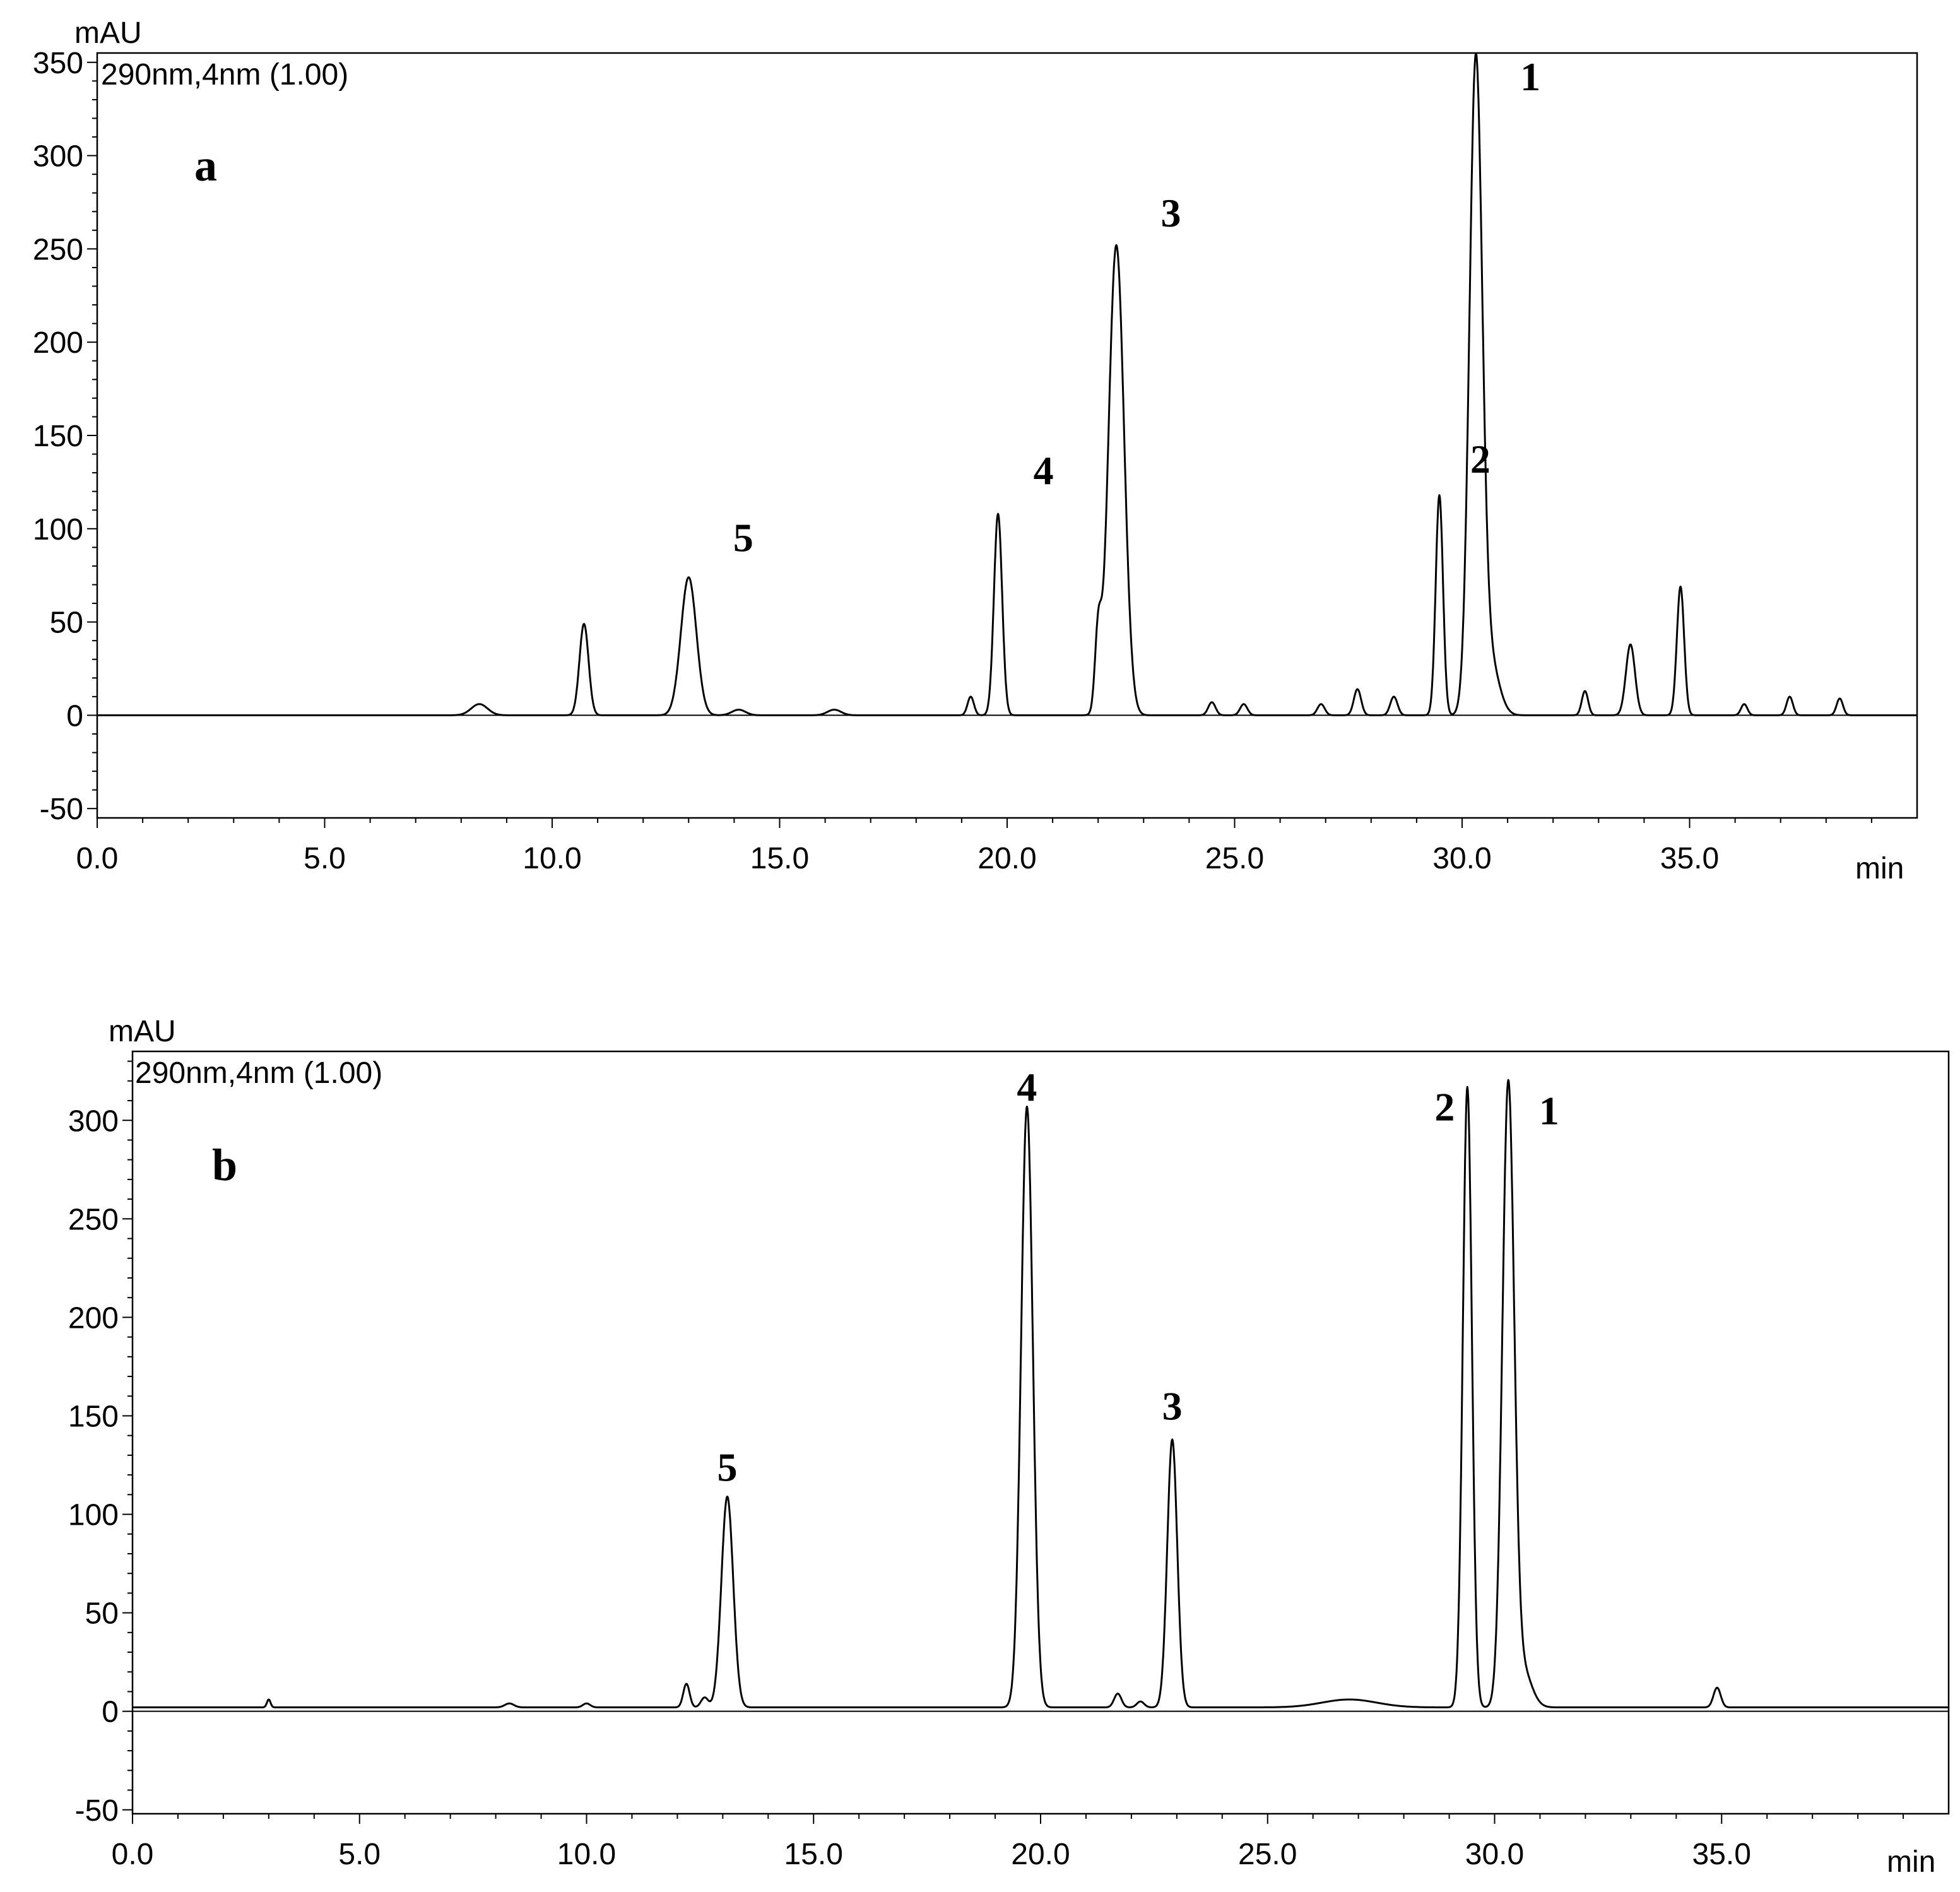 This screenshot has width=1960, height=1892. I want to click on y-axis: -50 0 50 100 150 200 250 300 350, so click(65, 436).